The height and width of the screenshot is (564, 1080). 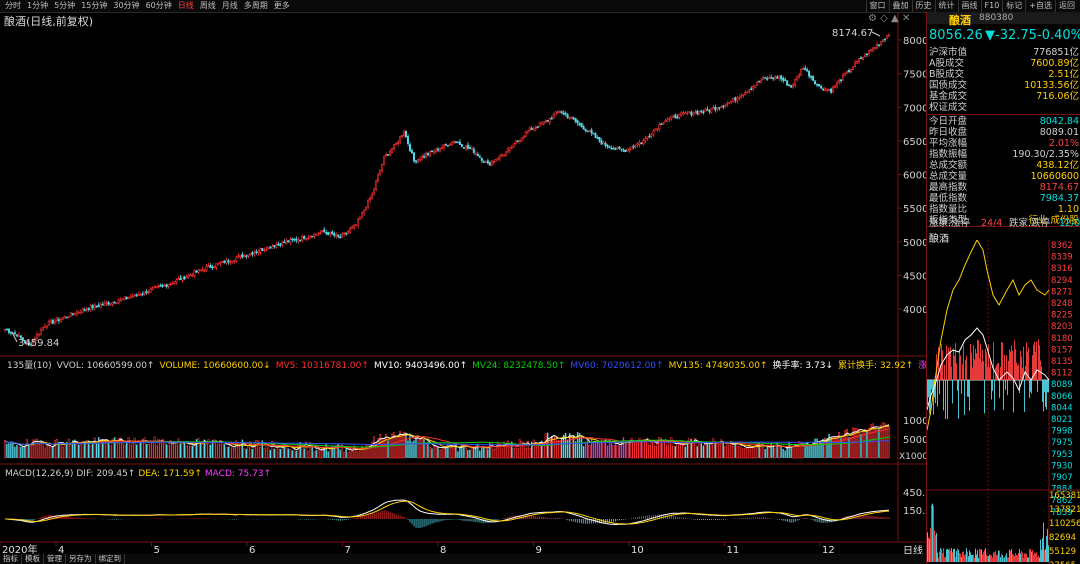 I want to click on y-tick-label: 4000, so click(x=914, y=310).